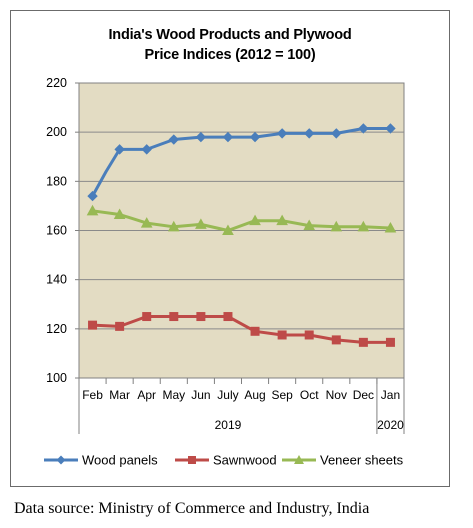 This screenshot has width=473, height=528. I want to click on legend-marker-wood-panels, so click(61, 460).